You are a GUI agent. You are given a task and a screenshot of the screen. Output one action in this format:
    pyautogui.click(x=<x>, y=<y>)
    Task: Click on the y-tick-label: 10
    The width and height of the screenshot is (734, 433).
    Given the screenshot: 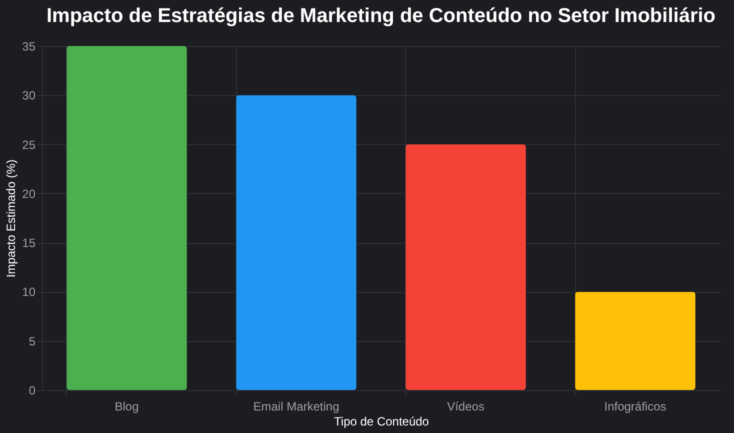 What is the action you would take?
    pyautogui.click(x=29, y=292)
    